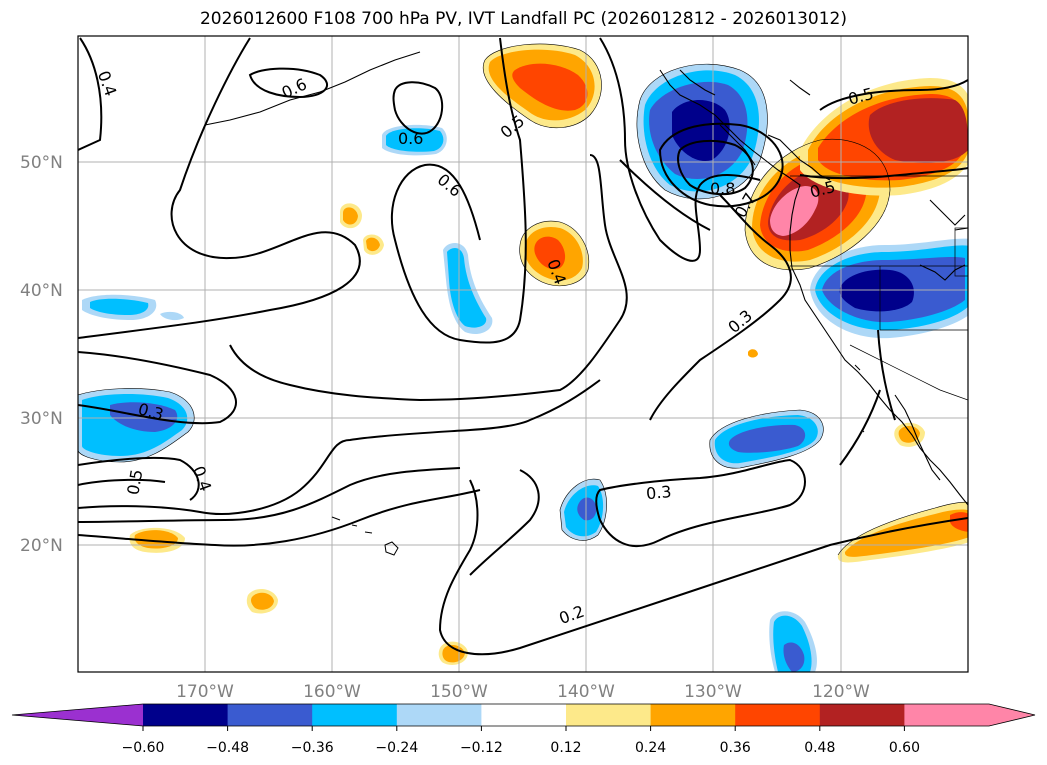 The image size is (1047, 765). Describe the element at coordinates (1012, 715) in the screenshot. I see `colorbar-extend-max` at that location.